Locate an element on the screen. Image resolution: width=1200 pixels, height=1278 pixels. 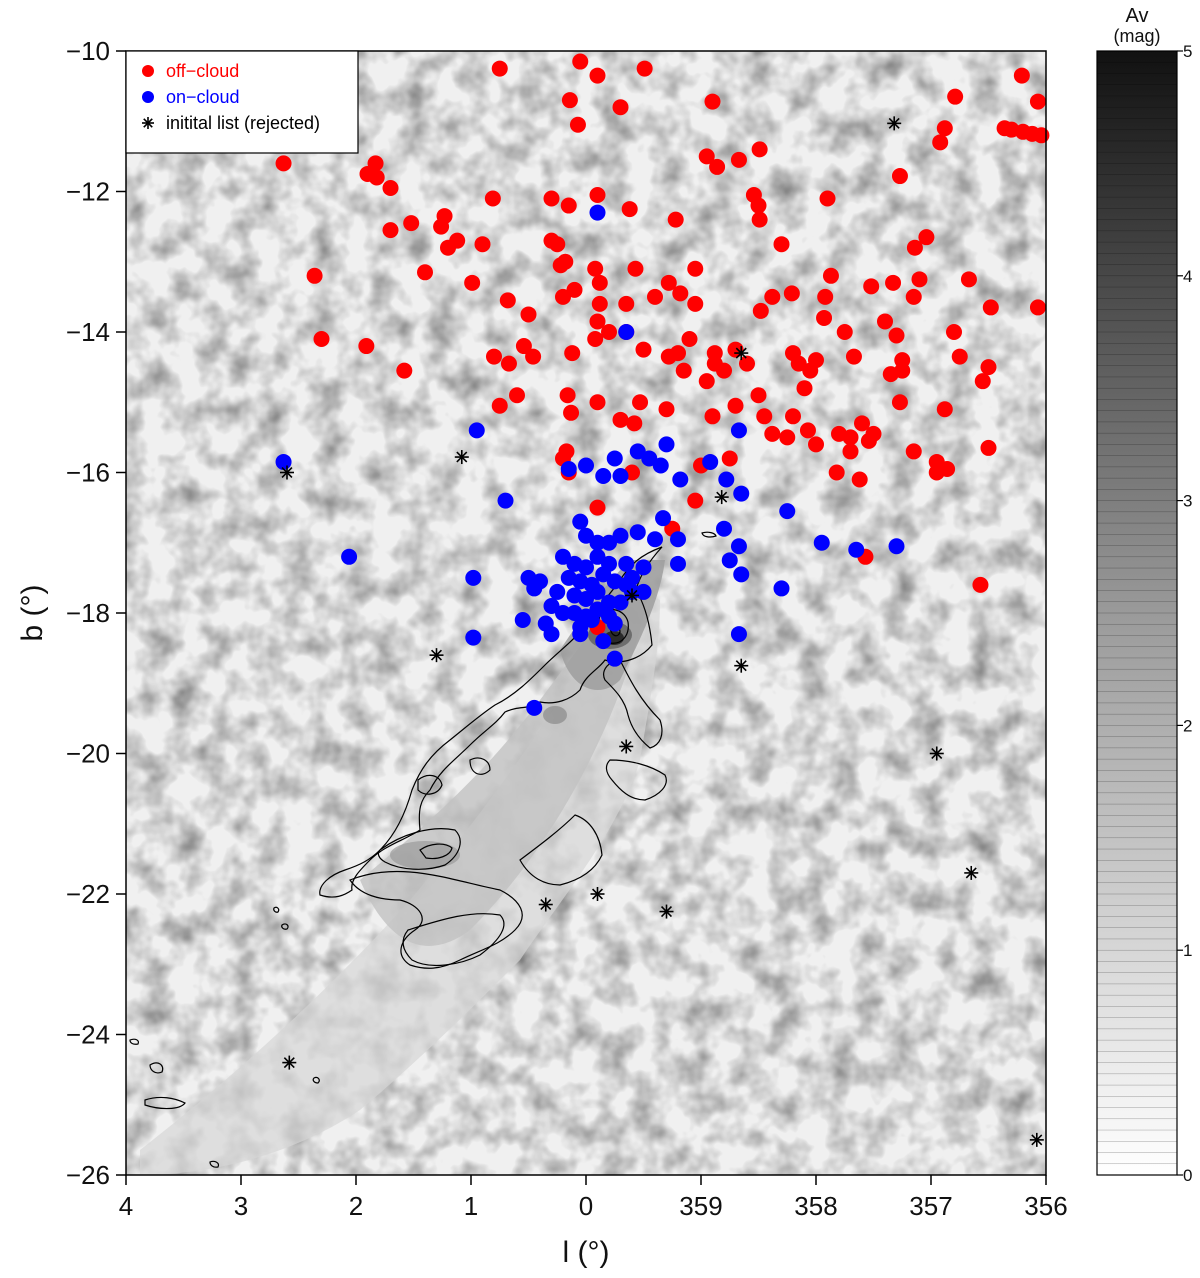
y-tick-label: −22 is located at coordinates (88, 894).